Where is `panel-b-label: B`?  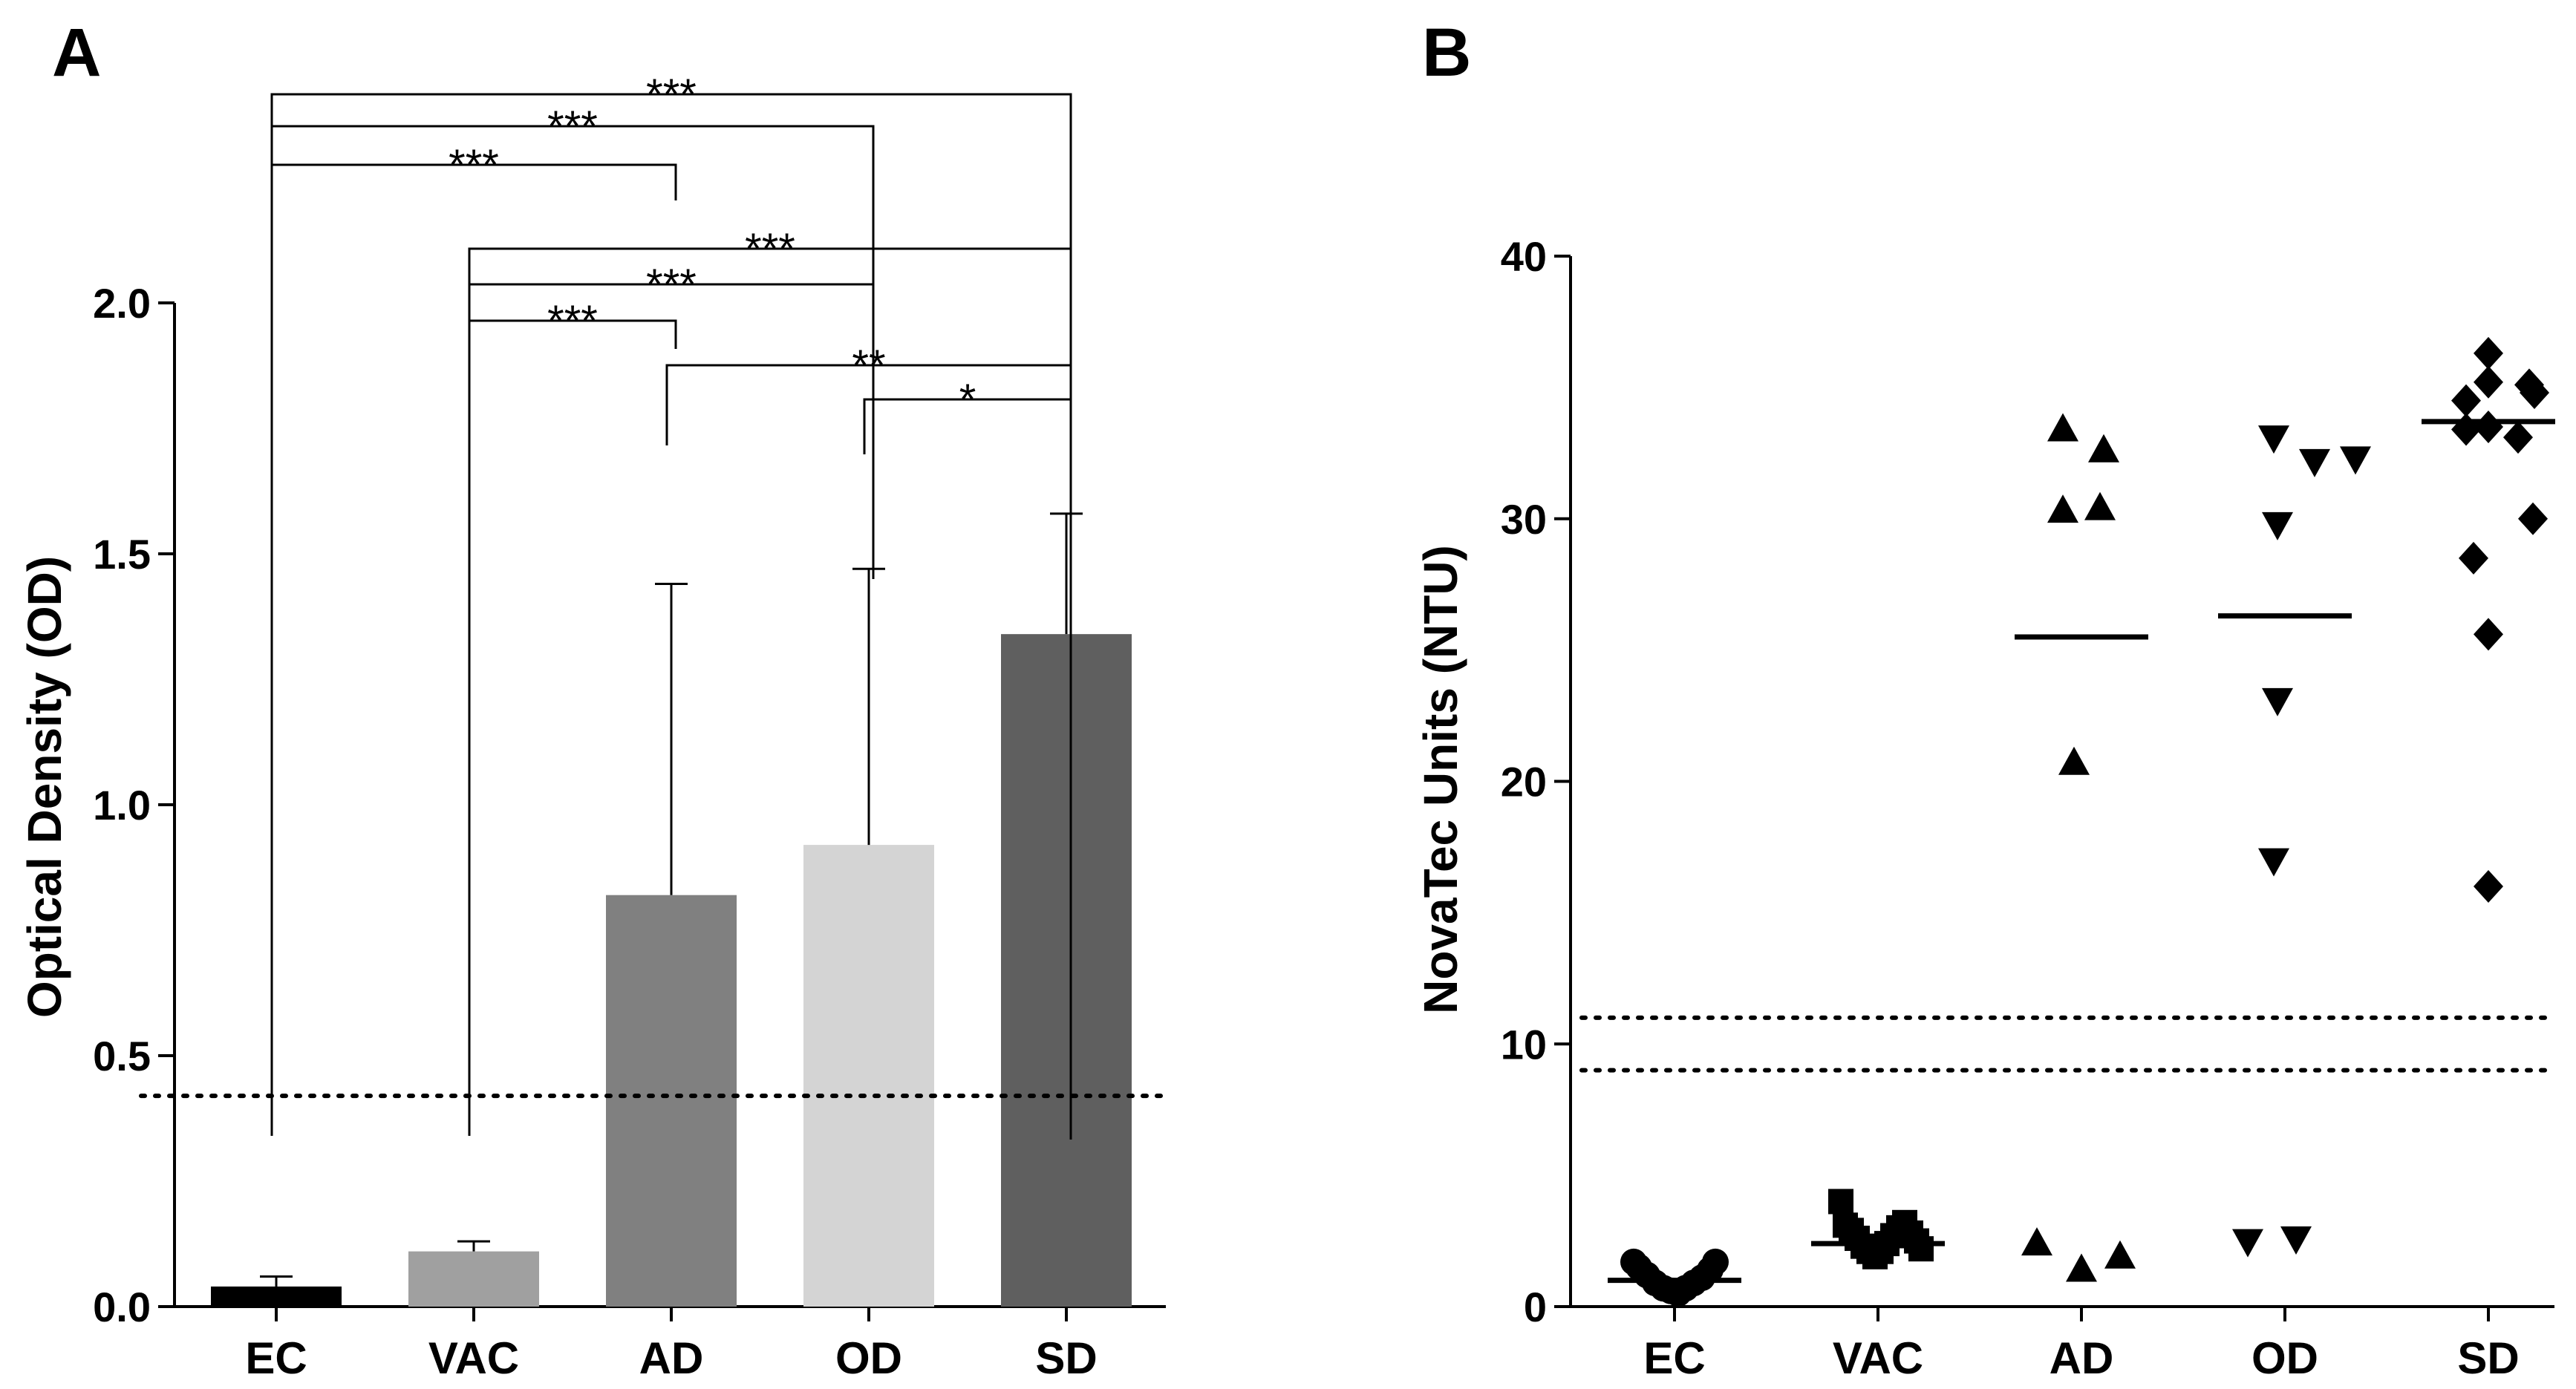
panel-b-label: B is located at coordinates (1446, 53).